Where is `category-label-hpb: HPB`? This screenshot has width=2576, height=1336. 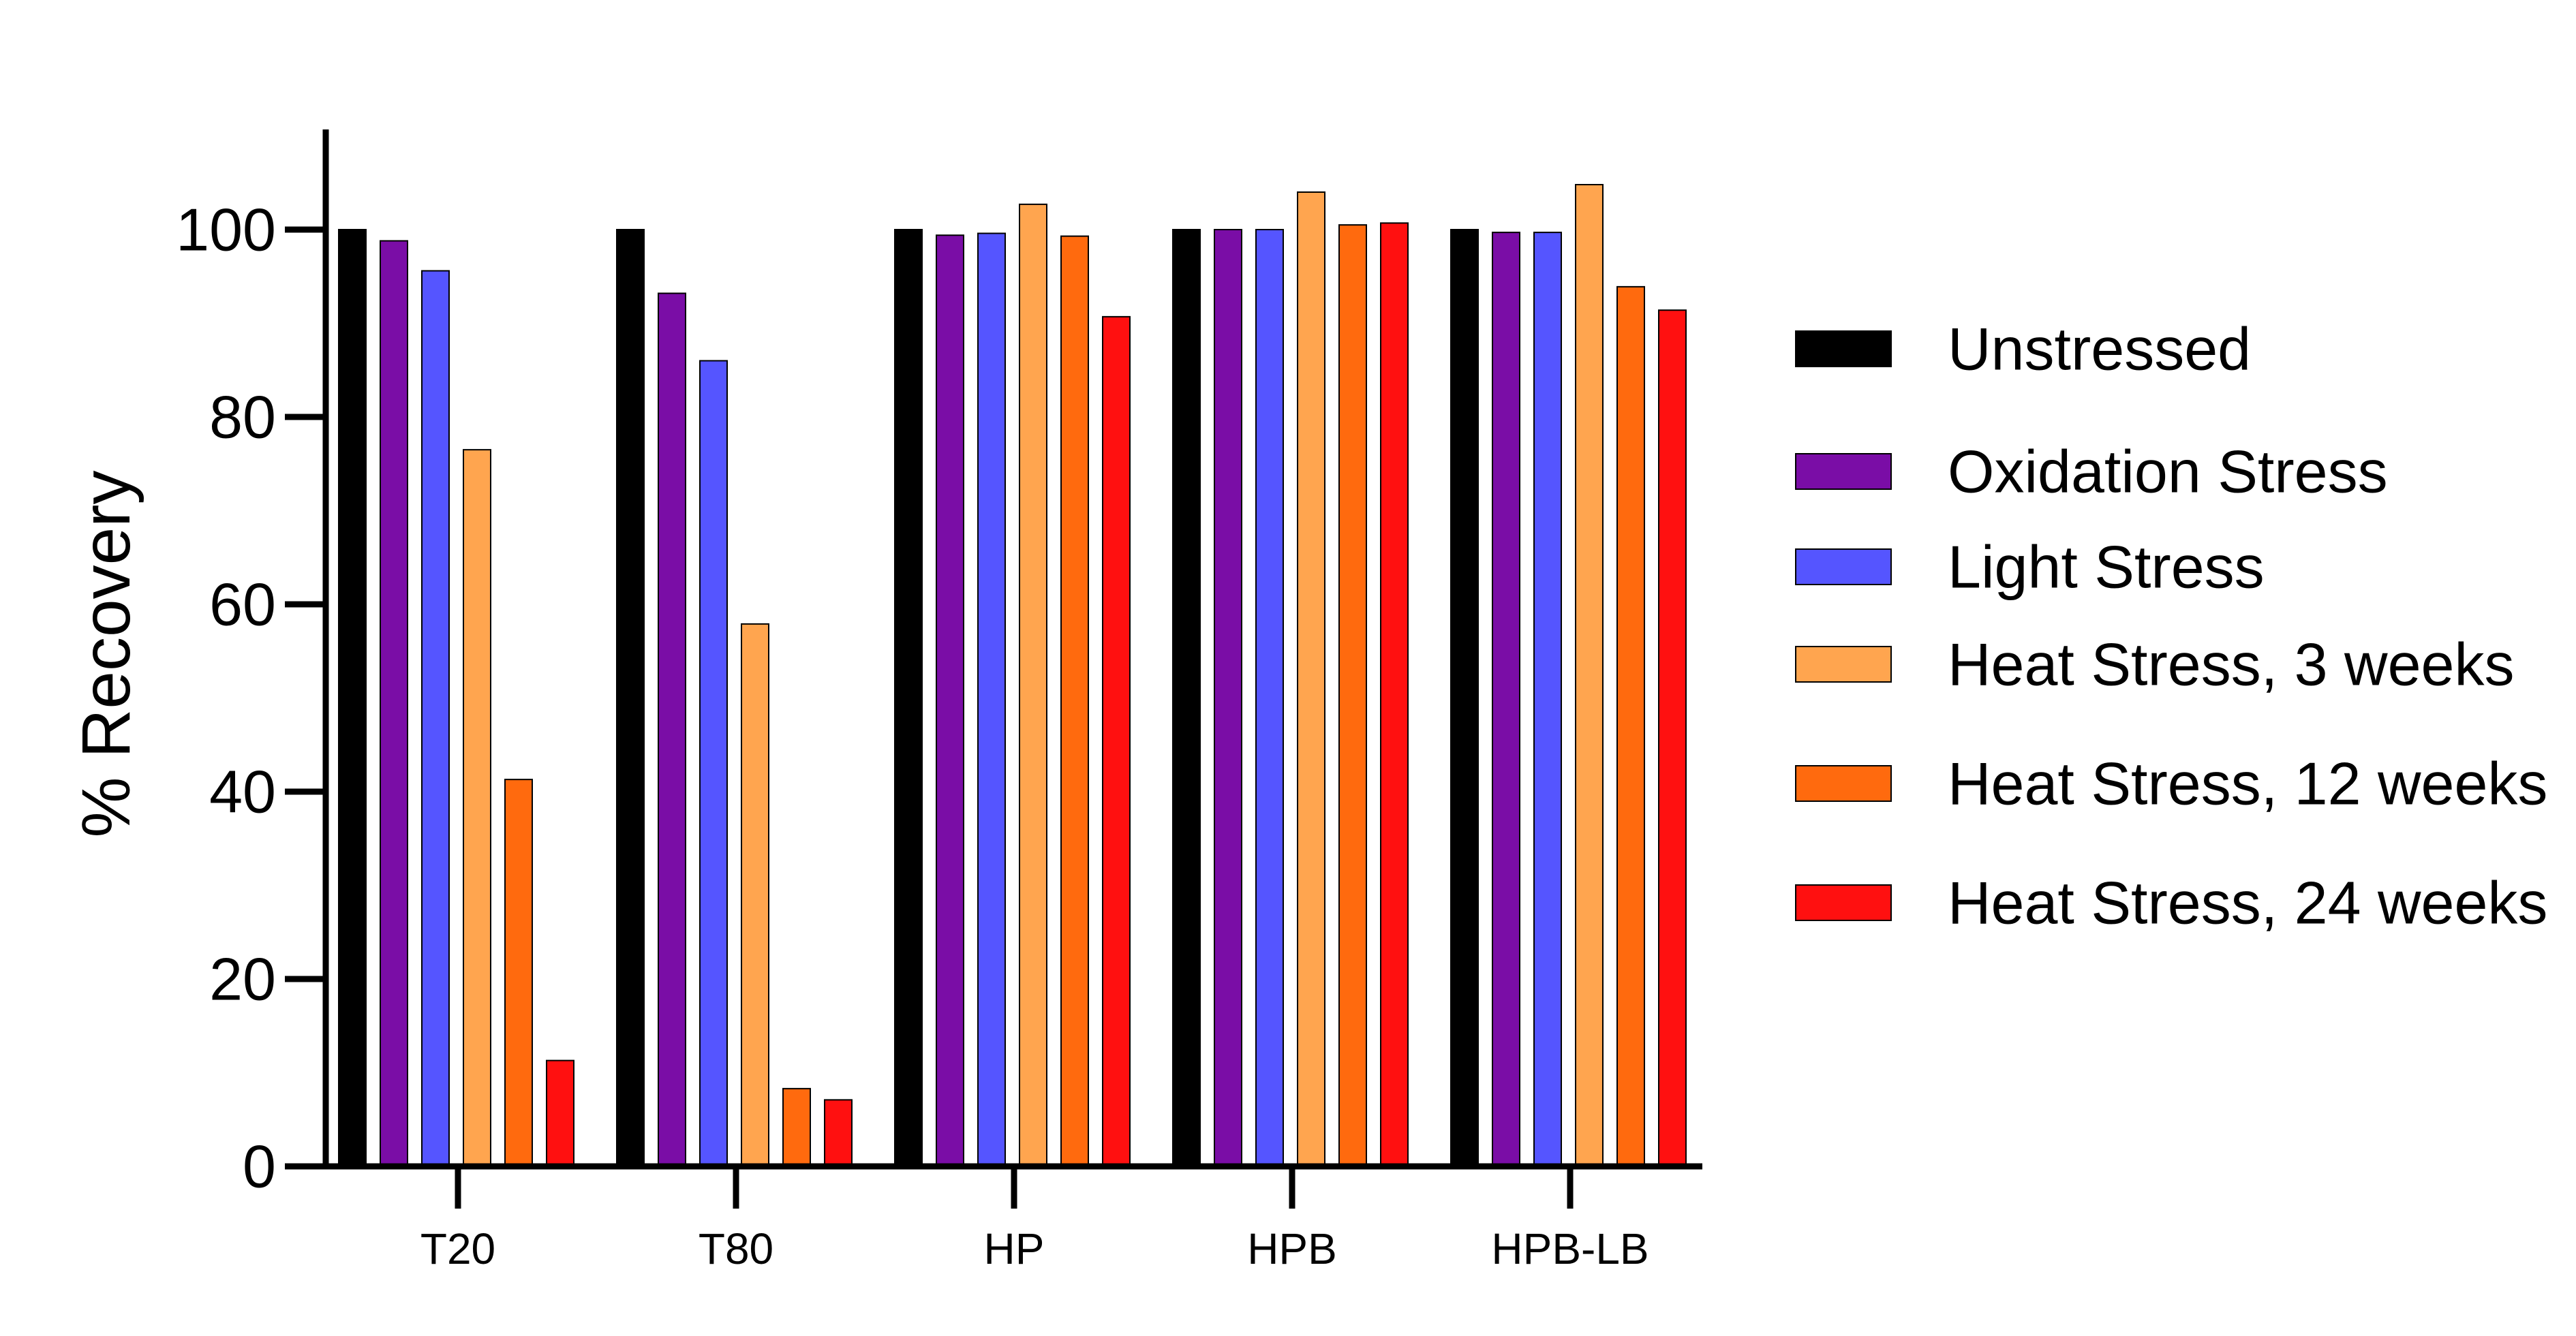
category-label-hpb: HPB is located at coordinates (1292, 1248).